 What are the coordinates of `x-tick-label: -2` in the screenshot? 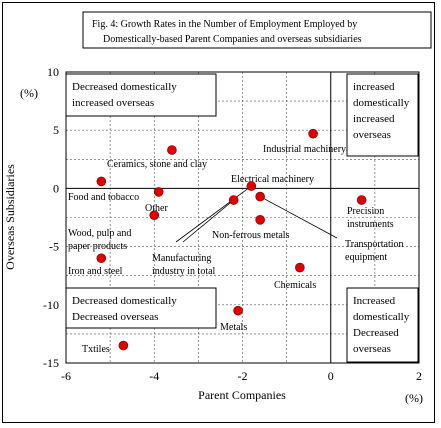 It's located at (243, 376).